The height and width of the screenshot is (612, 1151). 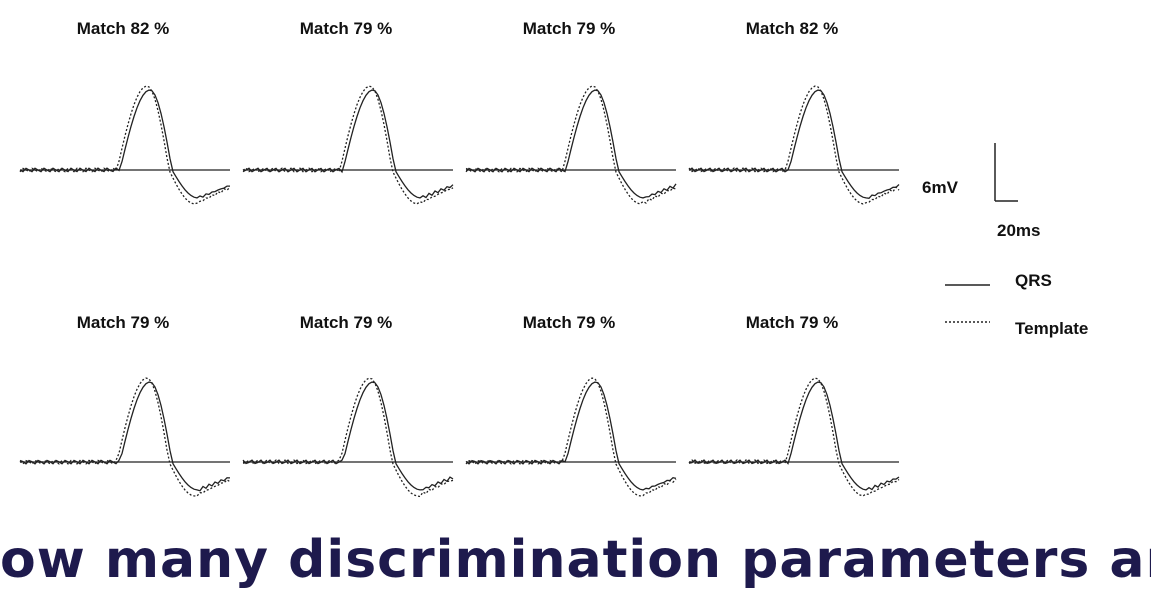 I want to click on legend-item: Template, so click(x=1051, y=328).